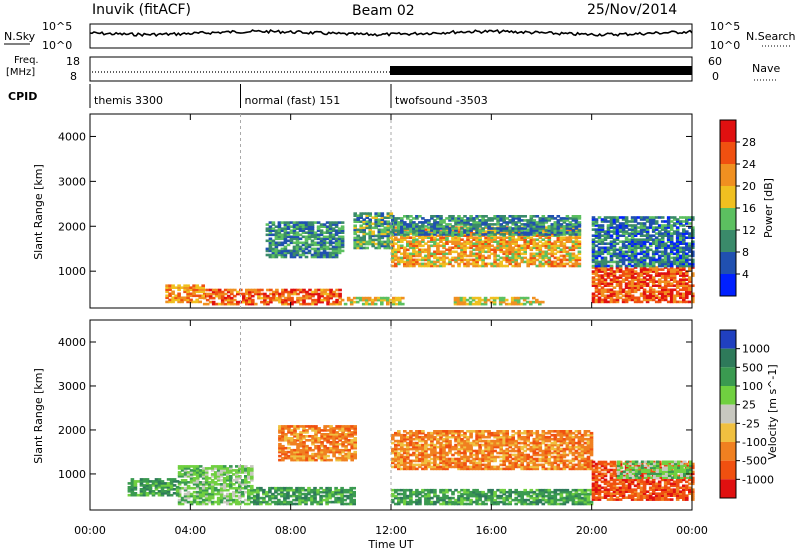 The width and height of the screenshot is (800, 554). I want to click on velocity-tick-6: -500, so click(754, 461).